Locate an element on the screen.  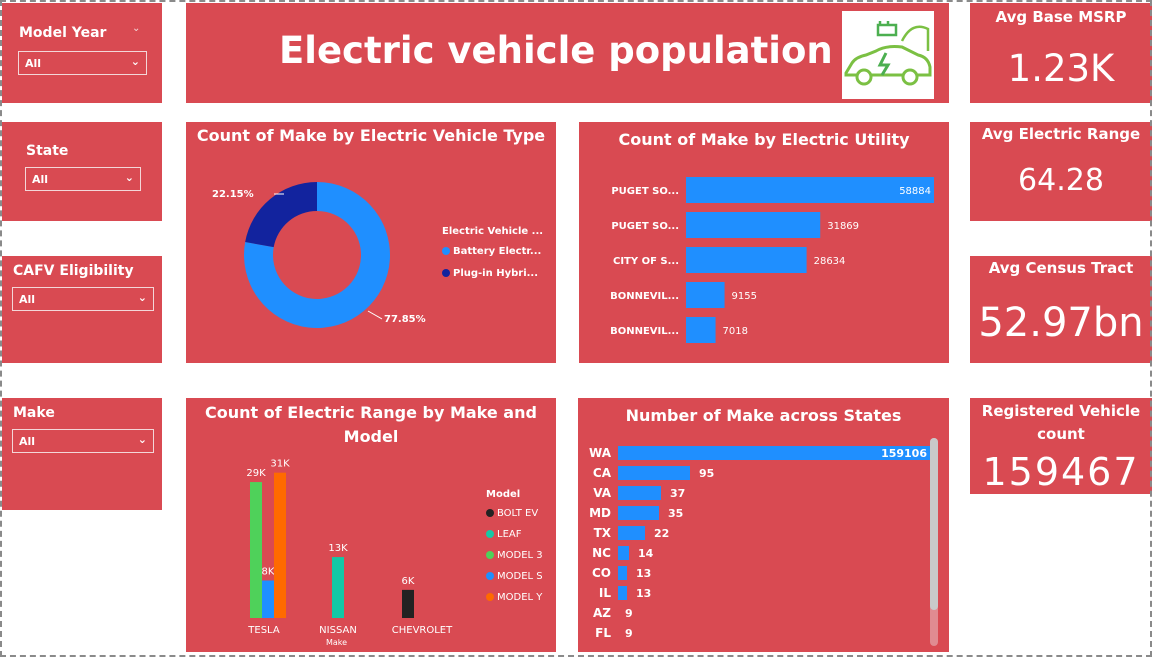
range-category-label: CHEVROLET is located at coordinates (422, 630).